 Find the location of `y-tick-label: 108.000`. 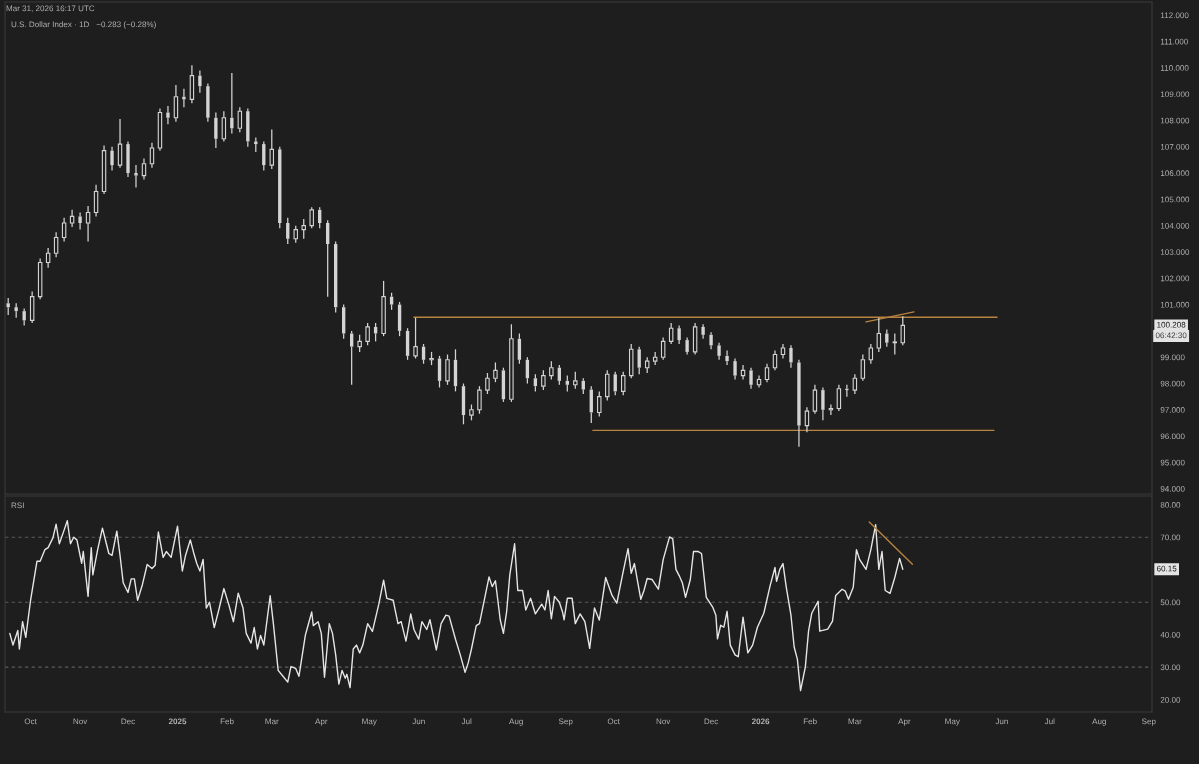

y-tick-label: 108.000 is located at coordinates (1175, 120).